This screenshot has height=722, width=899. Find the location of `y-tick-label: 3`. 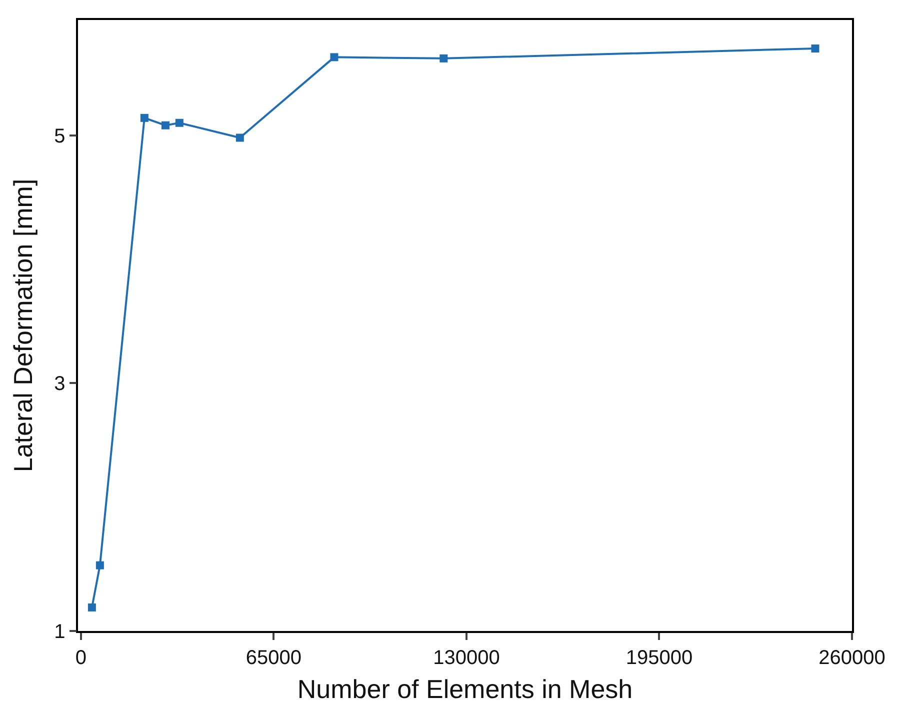

y-tick-label: 3 is located at coordinates (60, 384).